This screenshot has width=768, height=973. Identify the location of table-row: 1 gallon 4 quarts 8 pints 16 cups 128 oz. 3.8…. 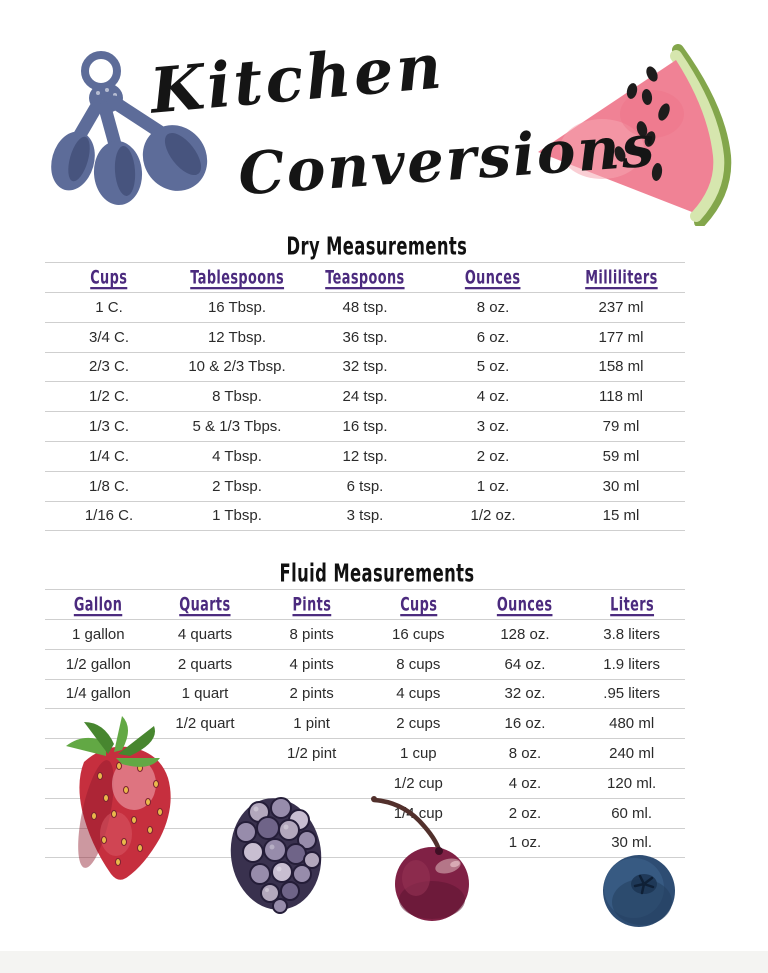
(365, 634).